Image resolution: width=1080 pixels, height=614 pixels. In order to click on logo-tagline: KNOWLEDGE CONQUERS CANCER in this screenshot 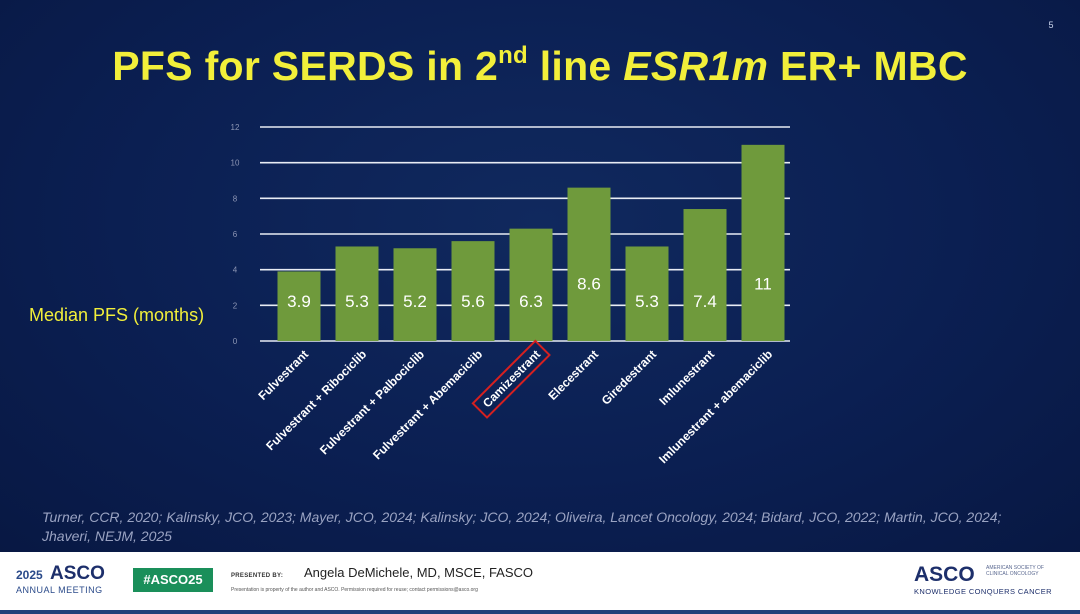, I will do `click(983, 591)`.